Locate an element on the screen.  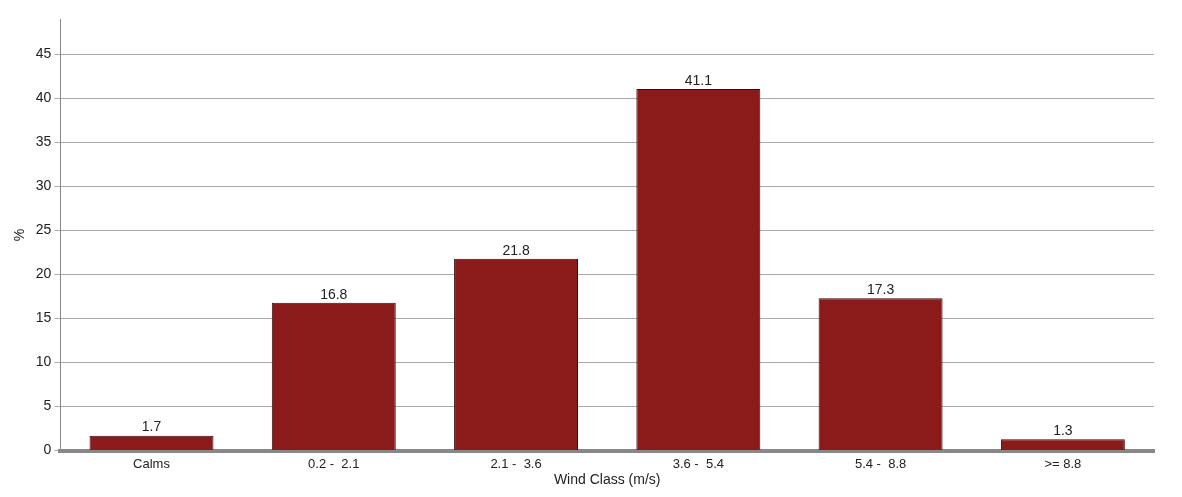
y-tick-label: 5 is located at coordinates (47, 405).